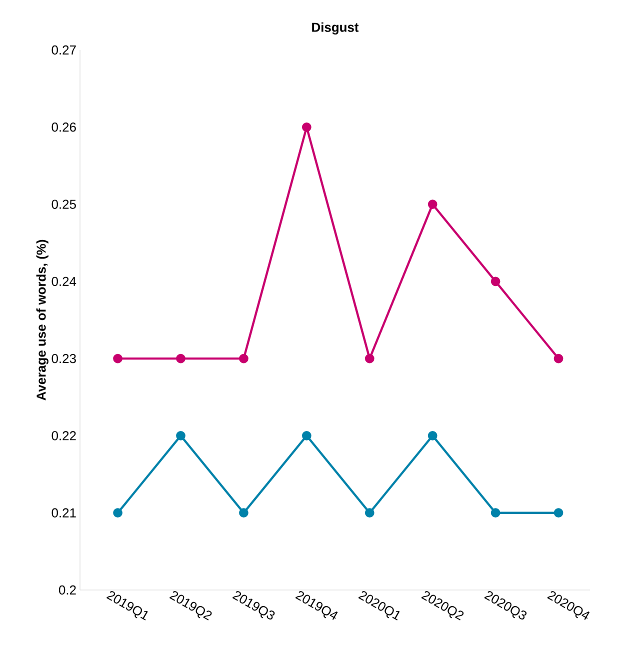 The width and height of the screenshot is (621, 664). Describe the element at coordinates (64, 50) in the screenshot. I see `y-tick-label: 0.27` at that location.